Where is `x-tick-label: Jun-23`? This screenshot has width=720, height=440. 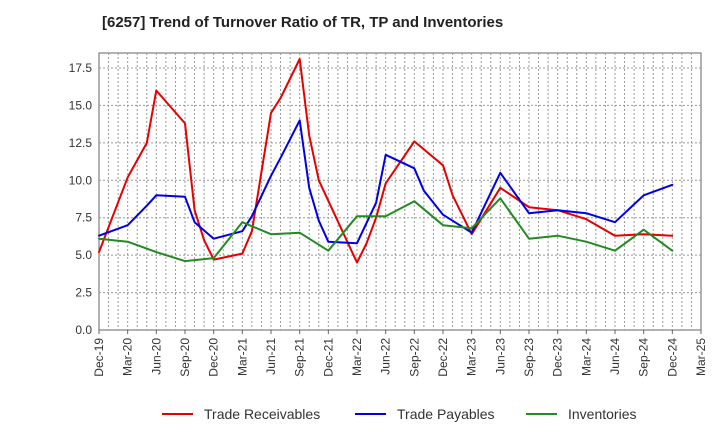
x-tick-label: Jun-23 is located at coordinates (500, 356).